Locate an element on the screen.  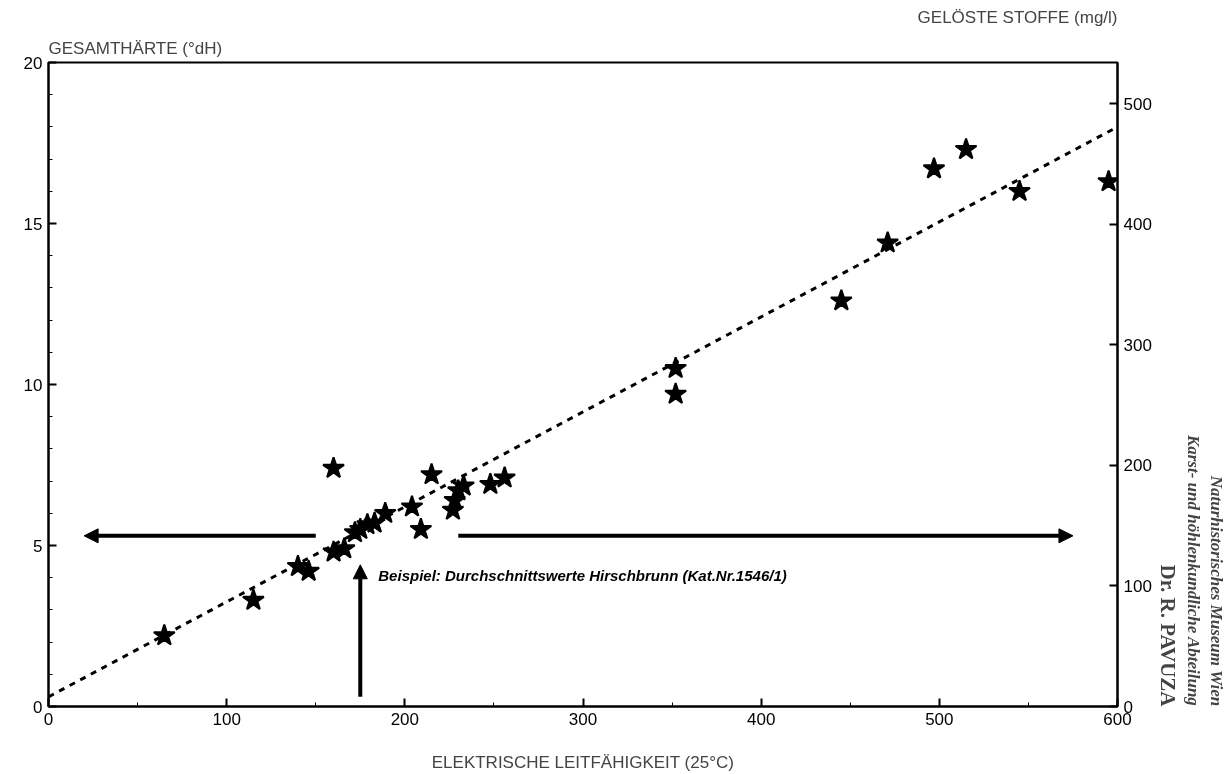
x-axis-title: ELEKTRISCHE LEITFÄHIGKEIT (25°C) is located at coordinates (582, 762).